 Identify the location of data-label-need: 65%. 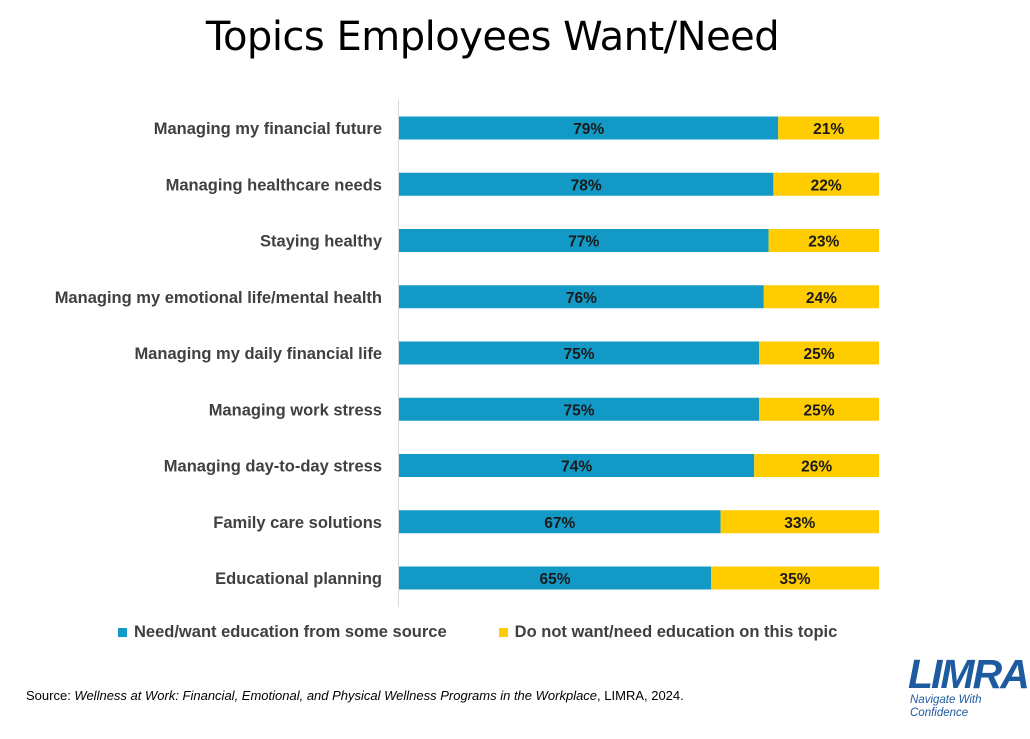
(554, 579).